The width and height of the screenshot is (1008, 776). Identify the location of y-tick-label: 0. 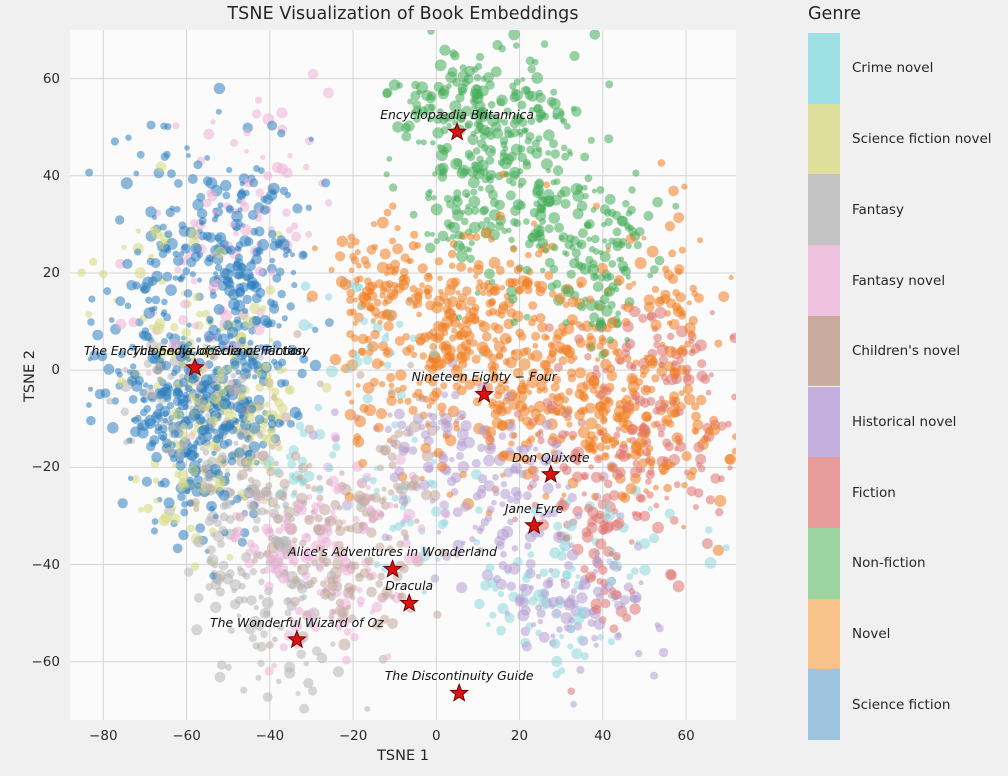
(55, 370).